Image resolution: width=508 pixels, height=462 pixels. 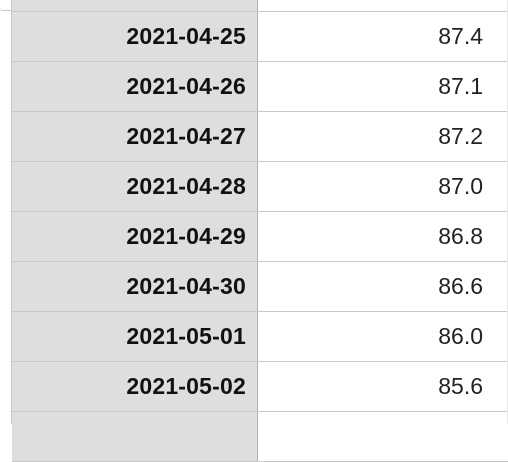 What do you see at coordinates (383, 186) in the screenshot?
I see `value-cell: 87.0` at bounding box center [383, 186].